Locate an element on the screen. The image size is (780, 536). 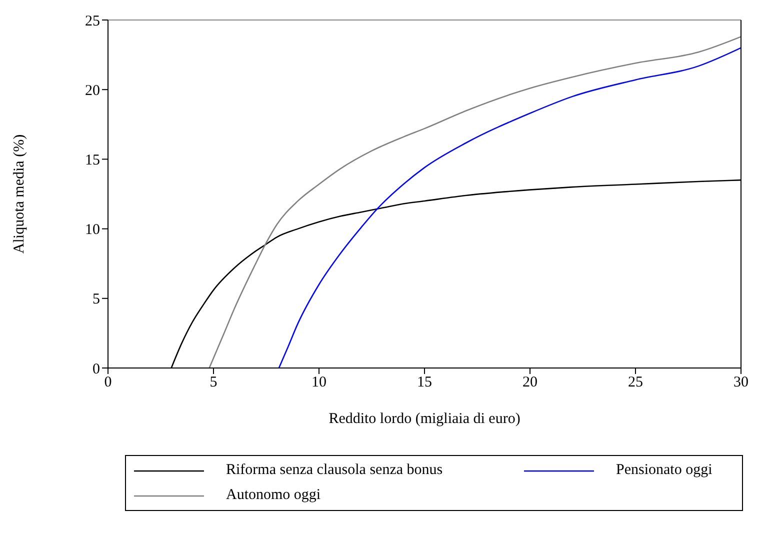
y-tick-label: 15 is located at coordinates (92, 160).